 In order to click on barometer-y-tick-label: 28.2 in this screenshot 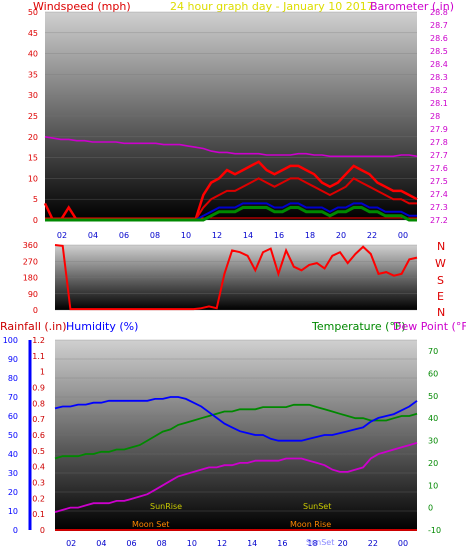, I will do `click(439, 90)`.